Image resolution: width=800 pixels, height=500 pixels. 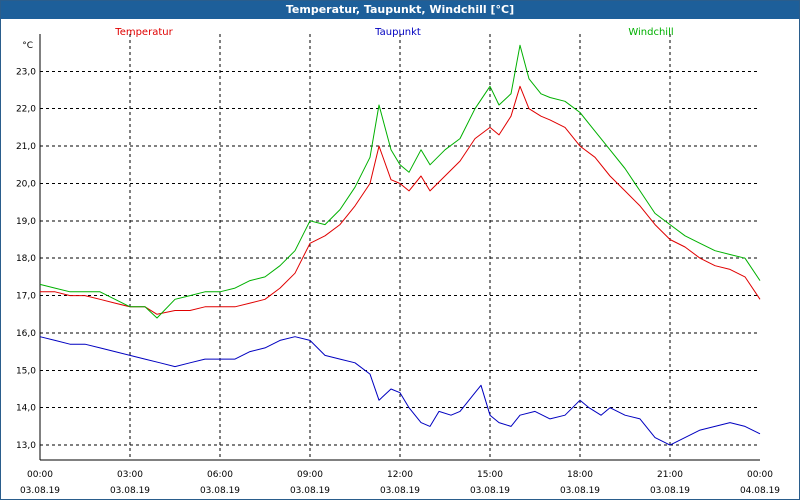 What do you see at coordinates (26, 334) in the screenshot?
I see `y-tick-label: 16,0` at bounding box center [26, 334].